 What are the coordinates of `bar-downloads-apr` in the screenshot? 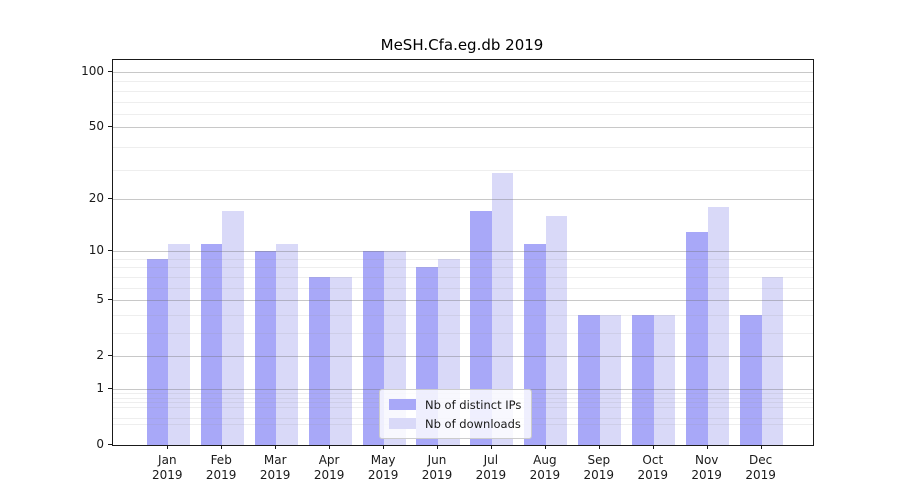 It's located at (341, 360).